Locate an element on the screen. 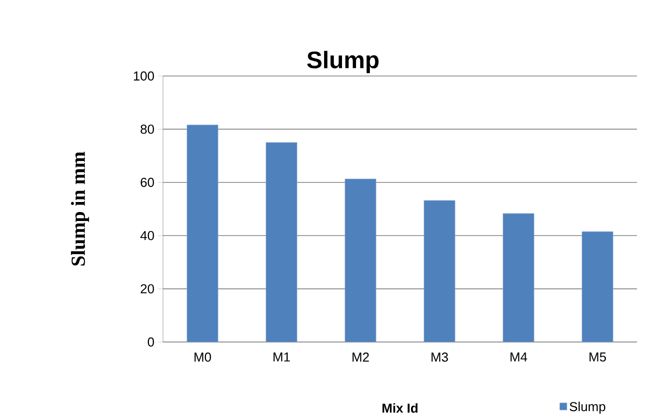  legend-label: Slump is located at coordinates (588, 408).